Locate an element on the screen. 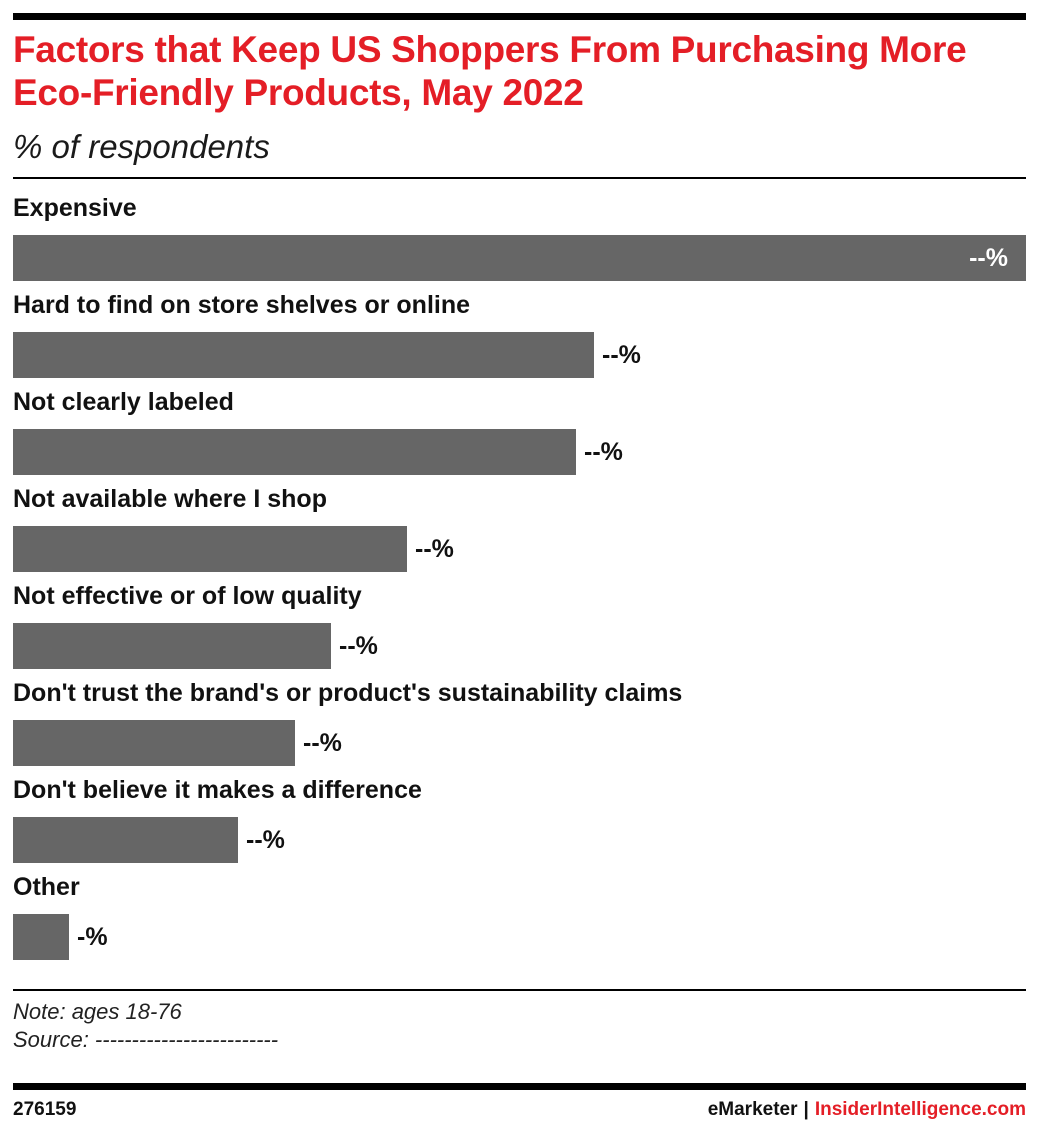 This screenshot has height=1134, width=1038. chart-subtitle: % of respondents is located at coordinates (141, 146).